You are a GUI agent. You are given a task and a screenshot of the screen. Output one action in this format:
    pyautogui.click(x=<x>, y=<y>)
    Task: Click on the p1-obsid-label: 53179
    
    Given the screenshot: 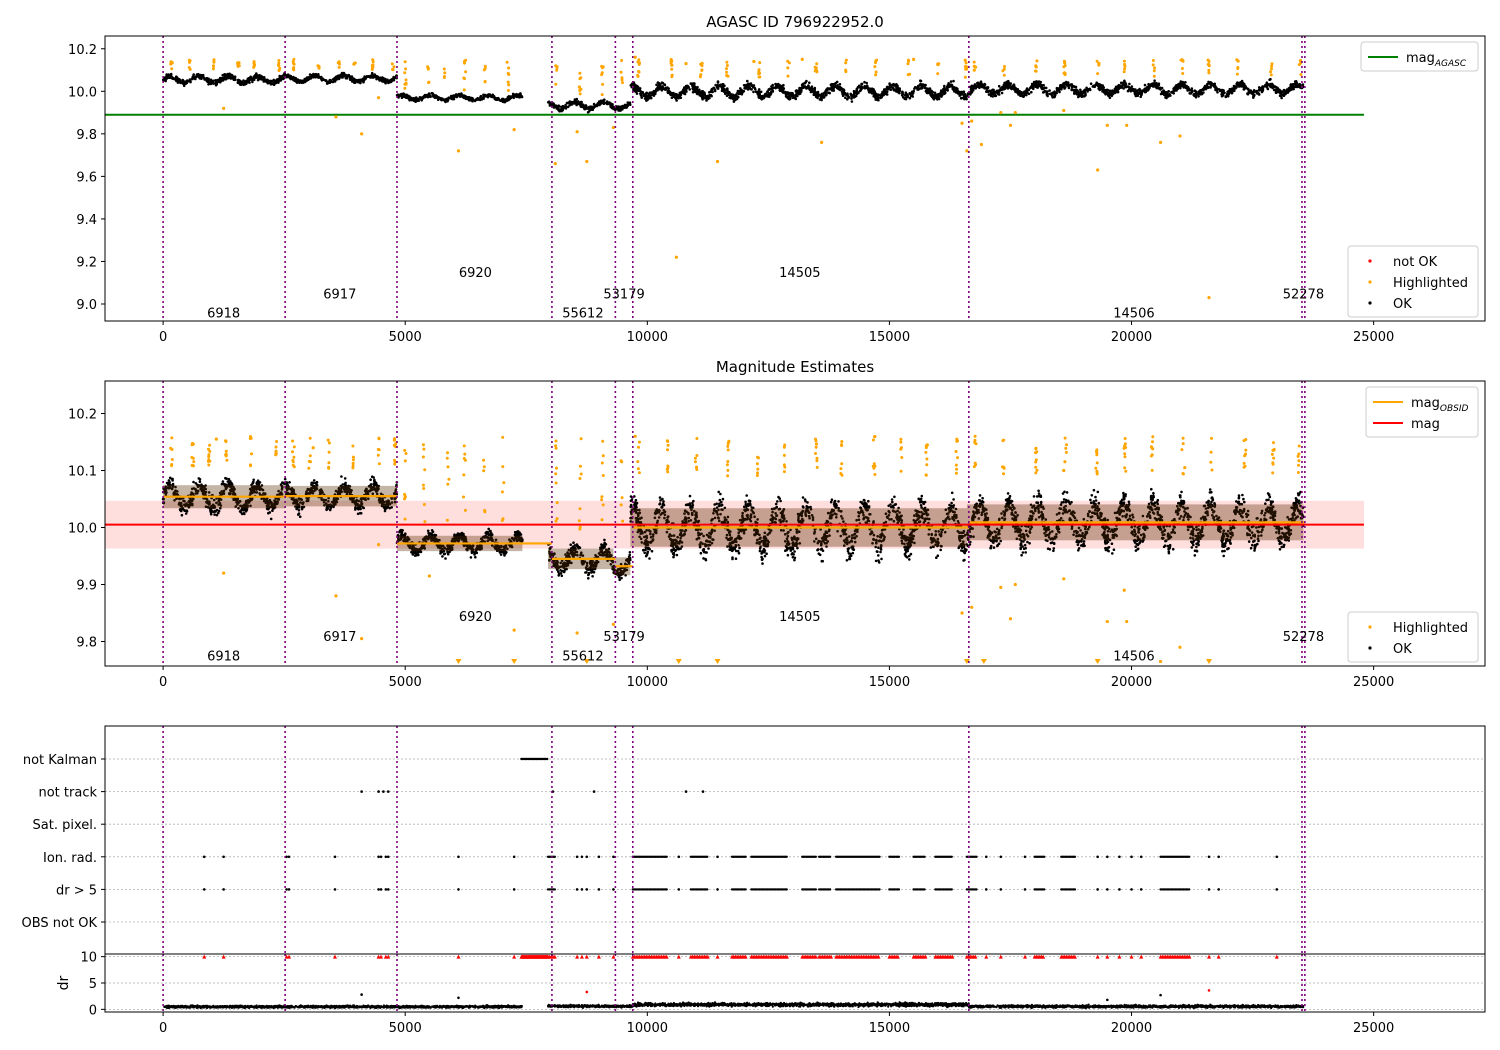 What is the action you would take?
    pyautogui.click(x=623, y=294)
    